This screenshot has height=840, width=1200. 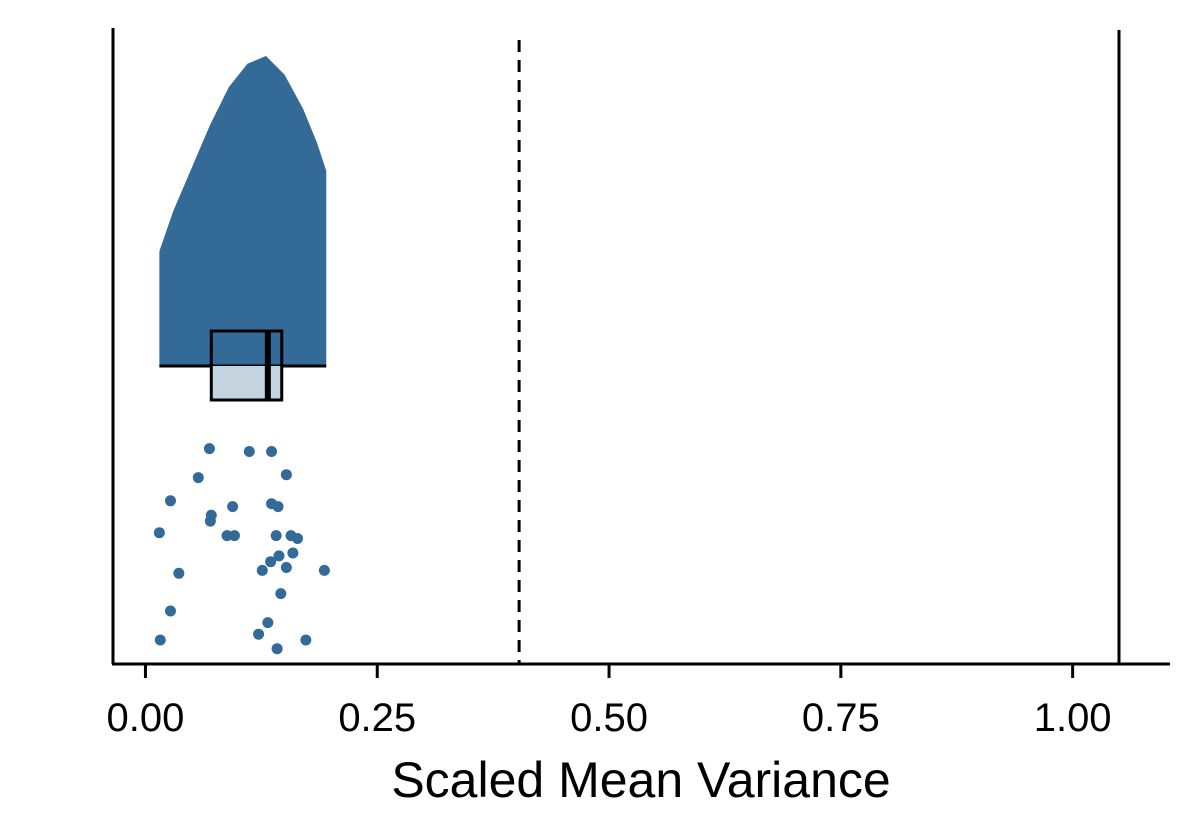 What do you see at coordinates (841, 718) in the screenshot?
I see `x-tick-label: 0.75` at bounding box center [841, 718].